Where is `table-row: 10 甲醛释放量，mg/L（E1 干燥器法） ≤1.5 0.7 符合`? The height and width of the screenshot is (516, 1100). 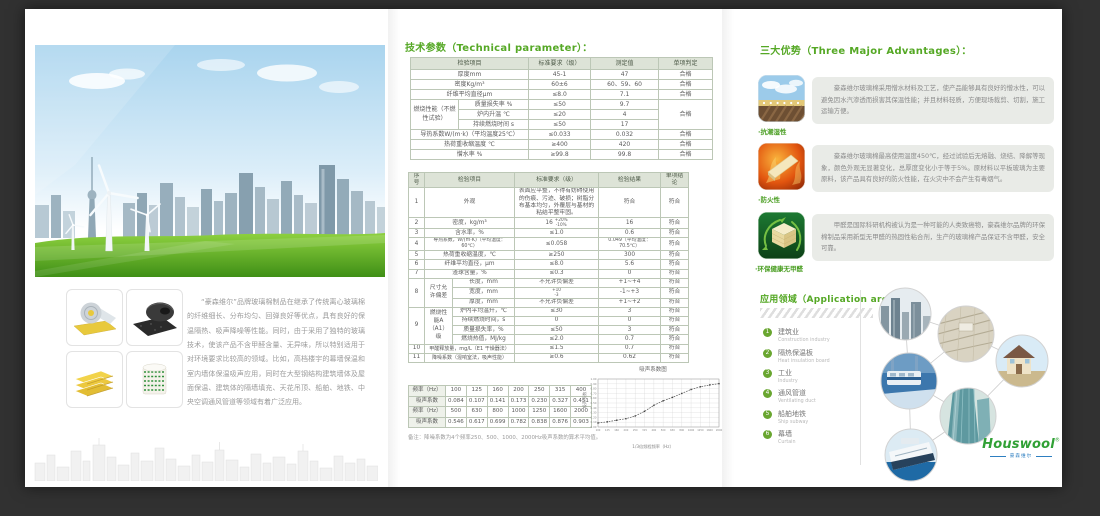
table-row: 10 甲醛释放量，mg/L（E1 干燥器法） ≤1.5 0.7 符合 is located at coordinates (549, 348).